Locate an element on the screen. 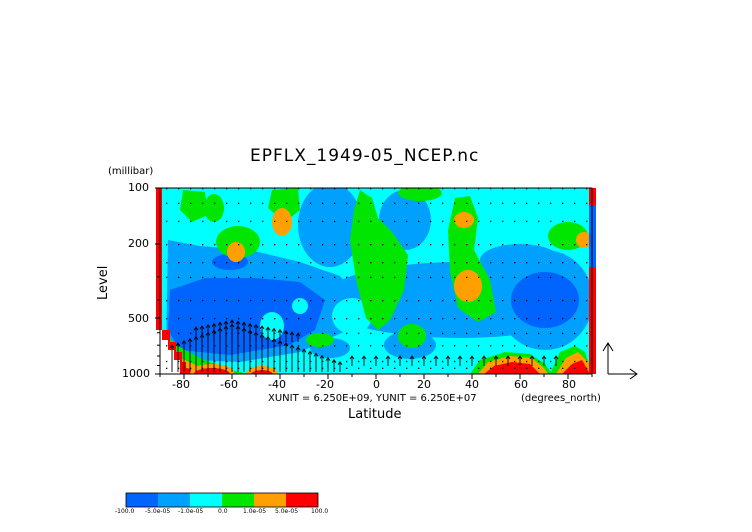 This screenshot has height=532, width=752. colorbar-tick-label: 5.0e-05 is located at coordinates (287, 511).